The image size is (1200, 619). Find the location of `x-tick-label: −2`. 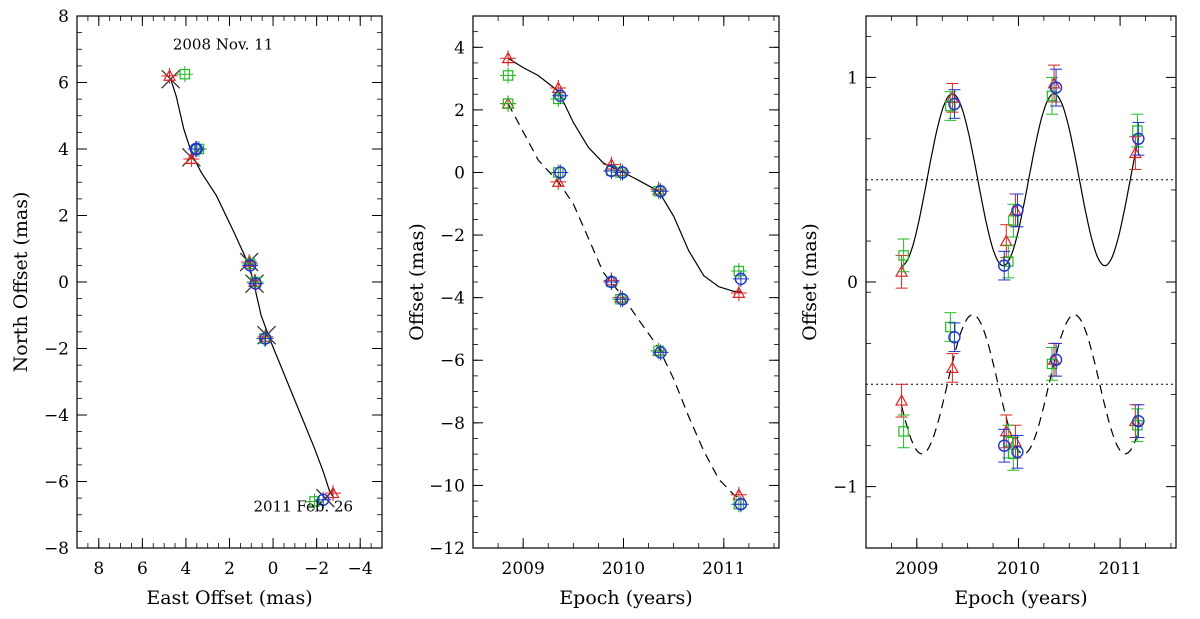

x-tick-label: −2 is located at coordinates (316, 569).